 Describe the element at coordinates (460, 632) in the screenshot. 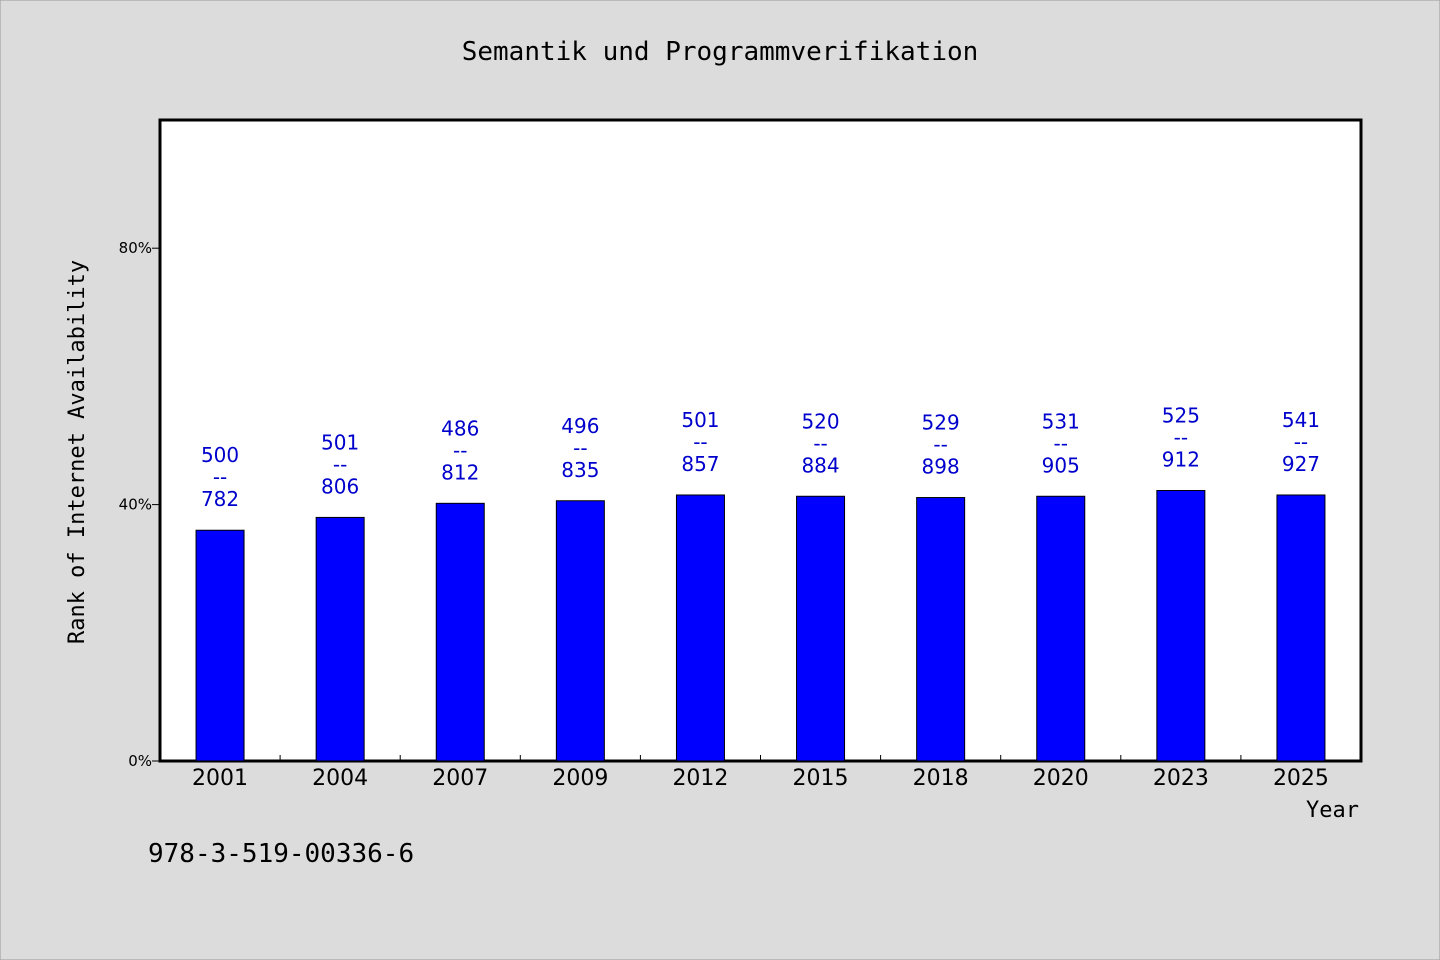

I see `bar-2007` at that location.